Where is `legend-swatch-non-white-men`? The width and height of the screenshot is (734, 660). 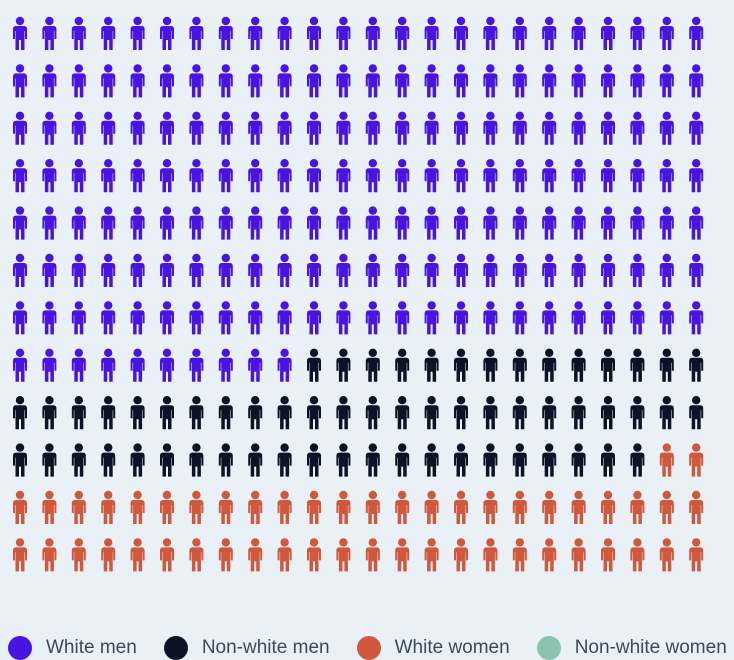
legend-swatch-non-white-men is located at coordinates (175, 648).